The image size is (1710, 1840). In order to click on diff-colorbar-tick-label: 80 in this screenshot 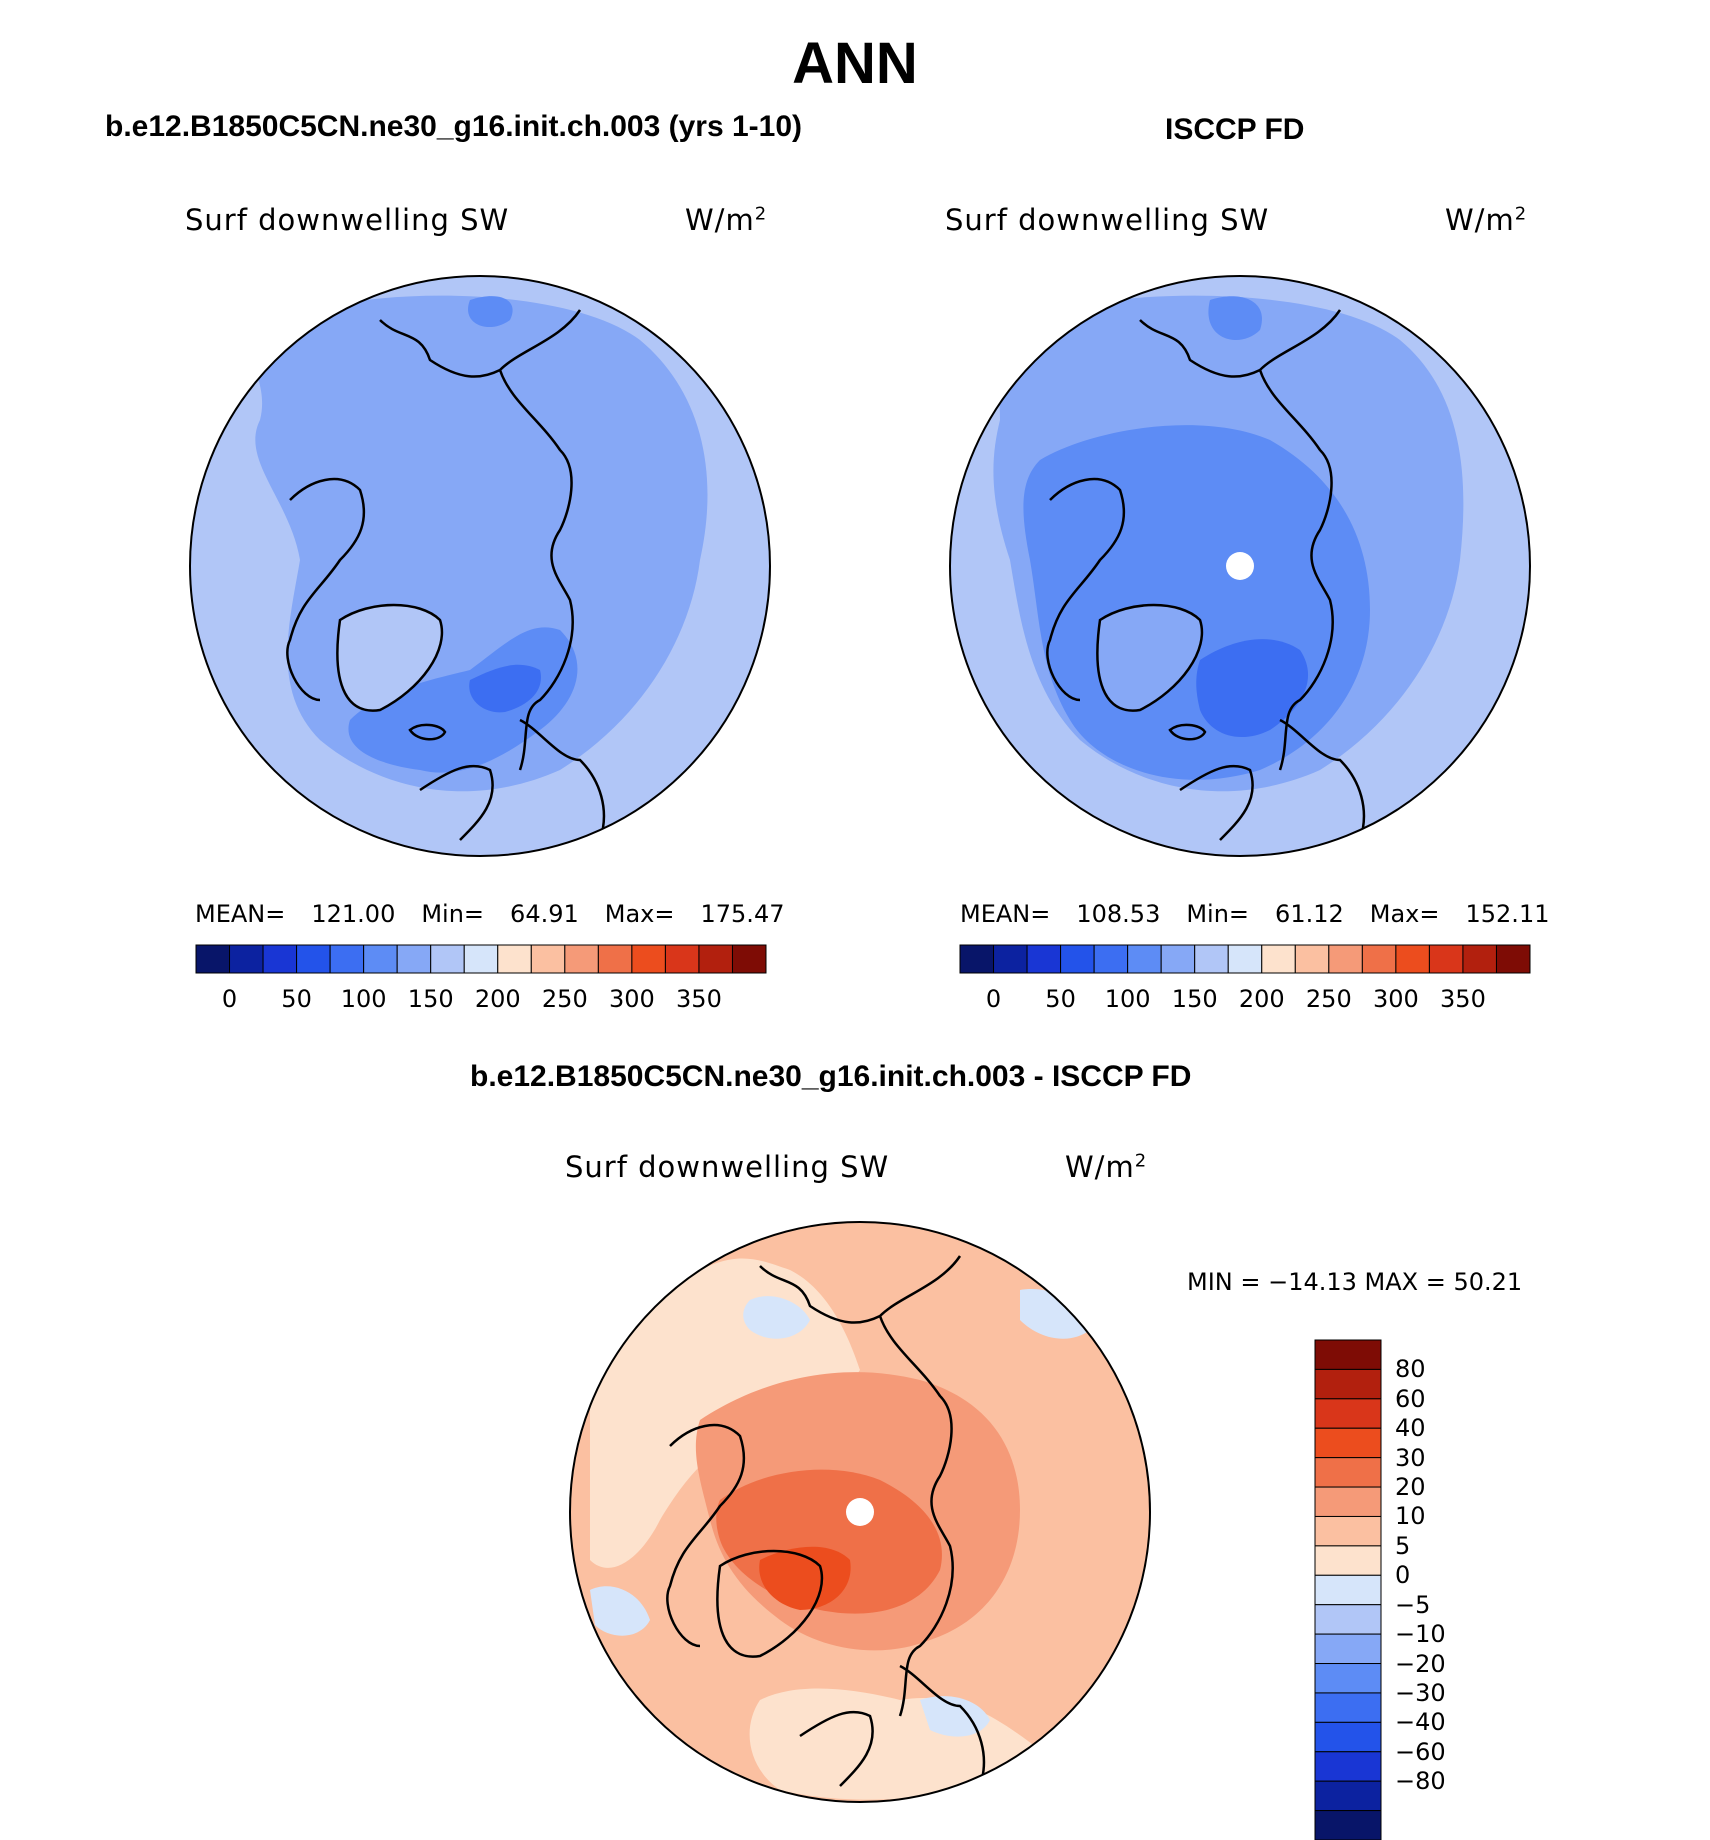, I will do `click(1410, 1369)`.